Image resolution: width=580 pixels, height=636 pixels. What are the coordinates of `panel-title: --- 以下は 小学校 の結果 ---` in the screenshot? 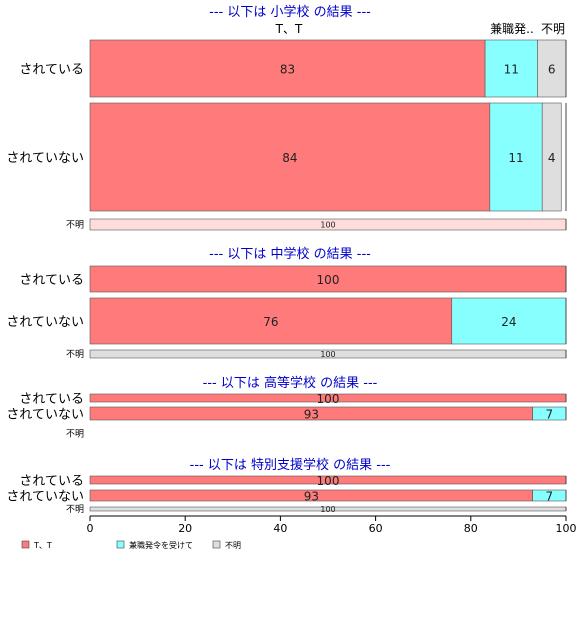 It's located at (290, 12).